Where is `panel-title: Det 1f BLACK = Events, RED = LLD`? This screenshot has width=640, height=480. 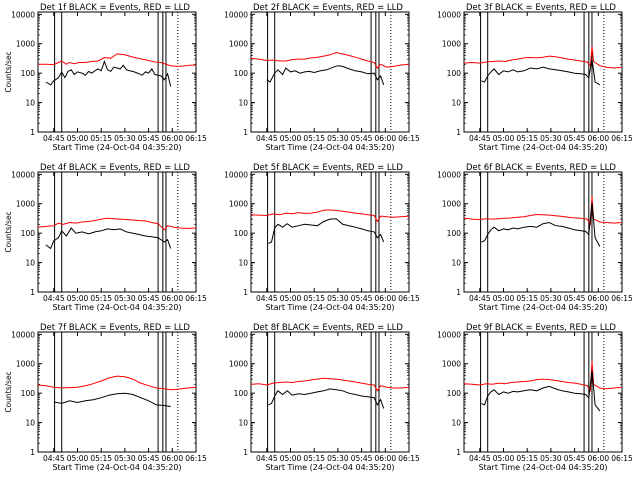 panel-title: Det 1f BLACK = Events, RED = LLD is located at coordinates (115, 8).